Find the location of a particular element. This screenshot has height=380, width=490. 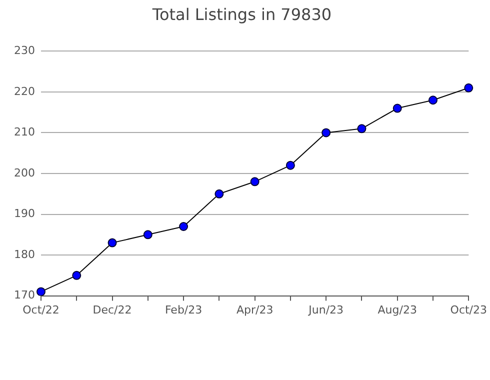

x-tick-label: Aug/23 is located at coordinates (397, 309).